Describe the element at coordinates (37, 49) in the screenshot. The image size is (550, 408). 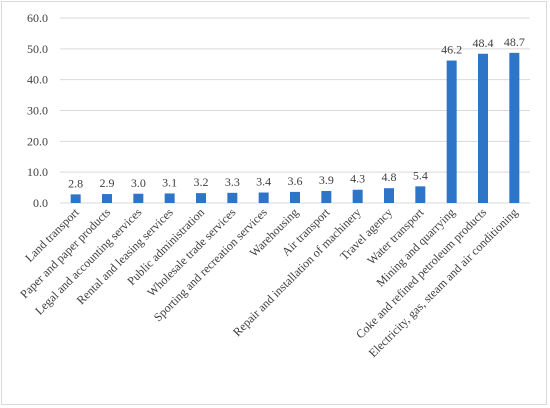
I see `y-tick-label: 50.0` at that location.